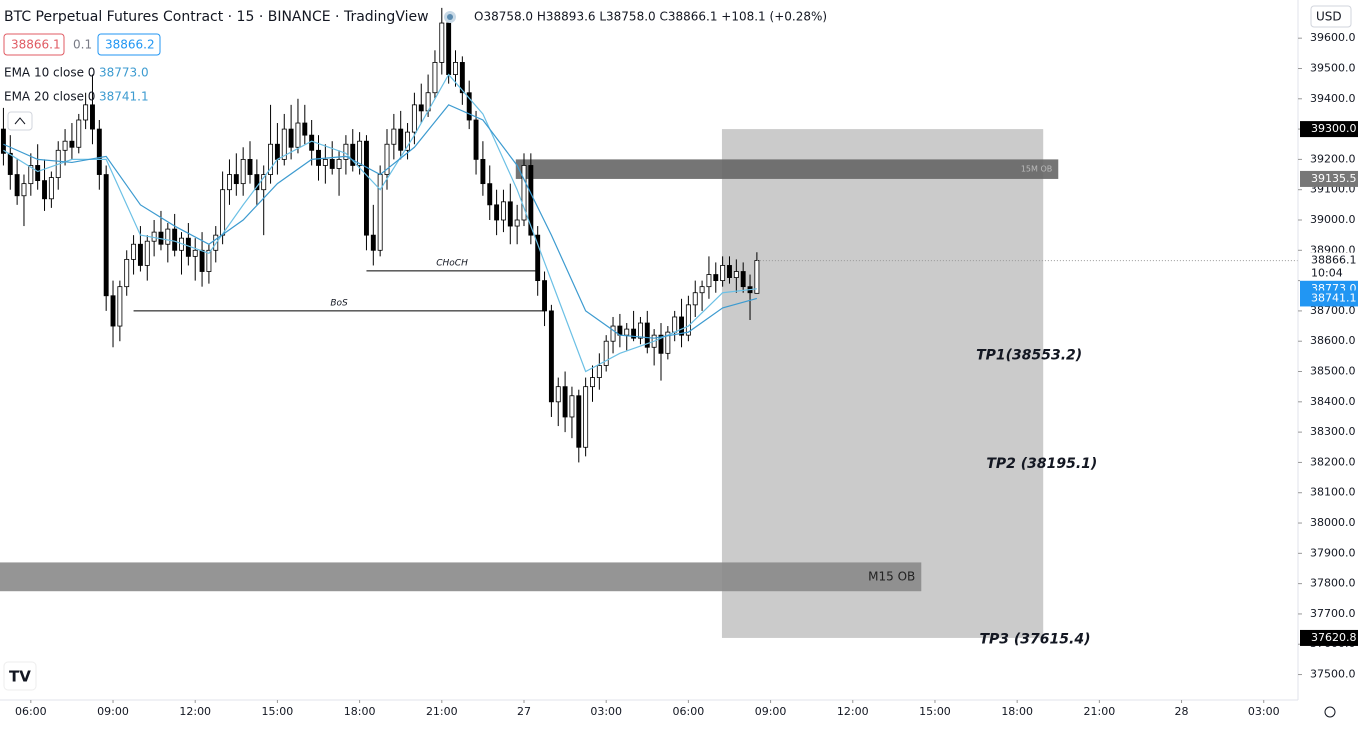 Image resolution: width=1360 pixels, height=729 pixels. I want to click on y-tick-label: 37500.0, so click(1333, 674).